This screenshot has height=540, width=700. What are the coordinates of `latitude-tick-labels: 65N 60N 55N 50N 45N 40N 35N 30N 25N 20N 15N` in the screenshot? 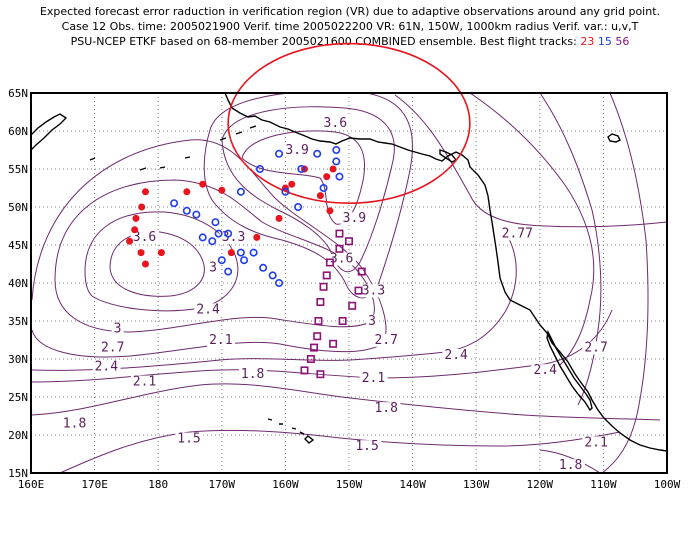 It's located at (18, 283).